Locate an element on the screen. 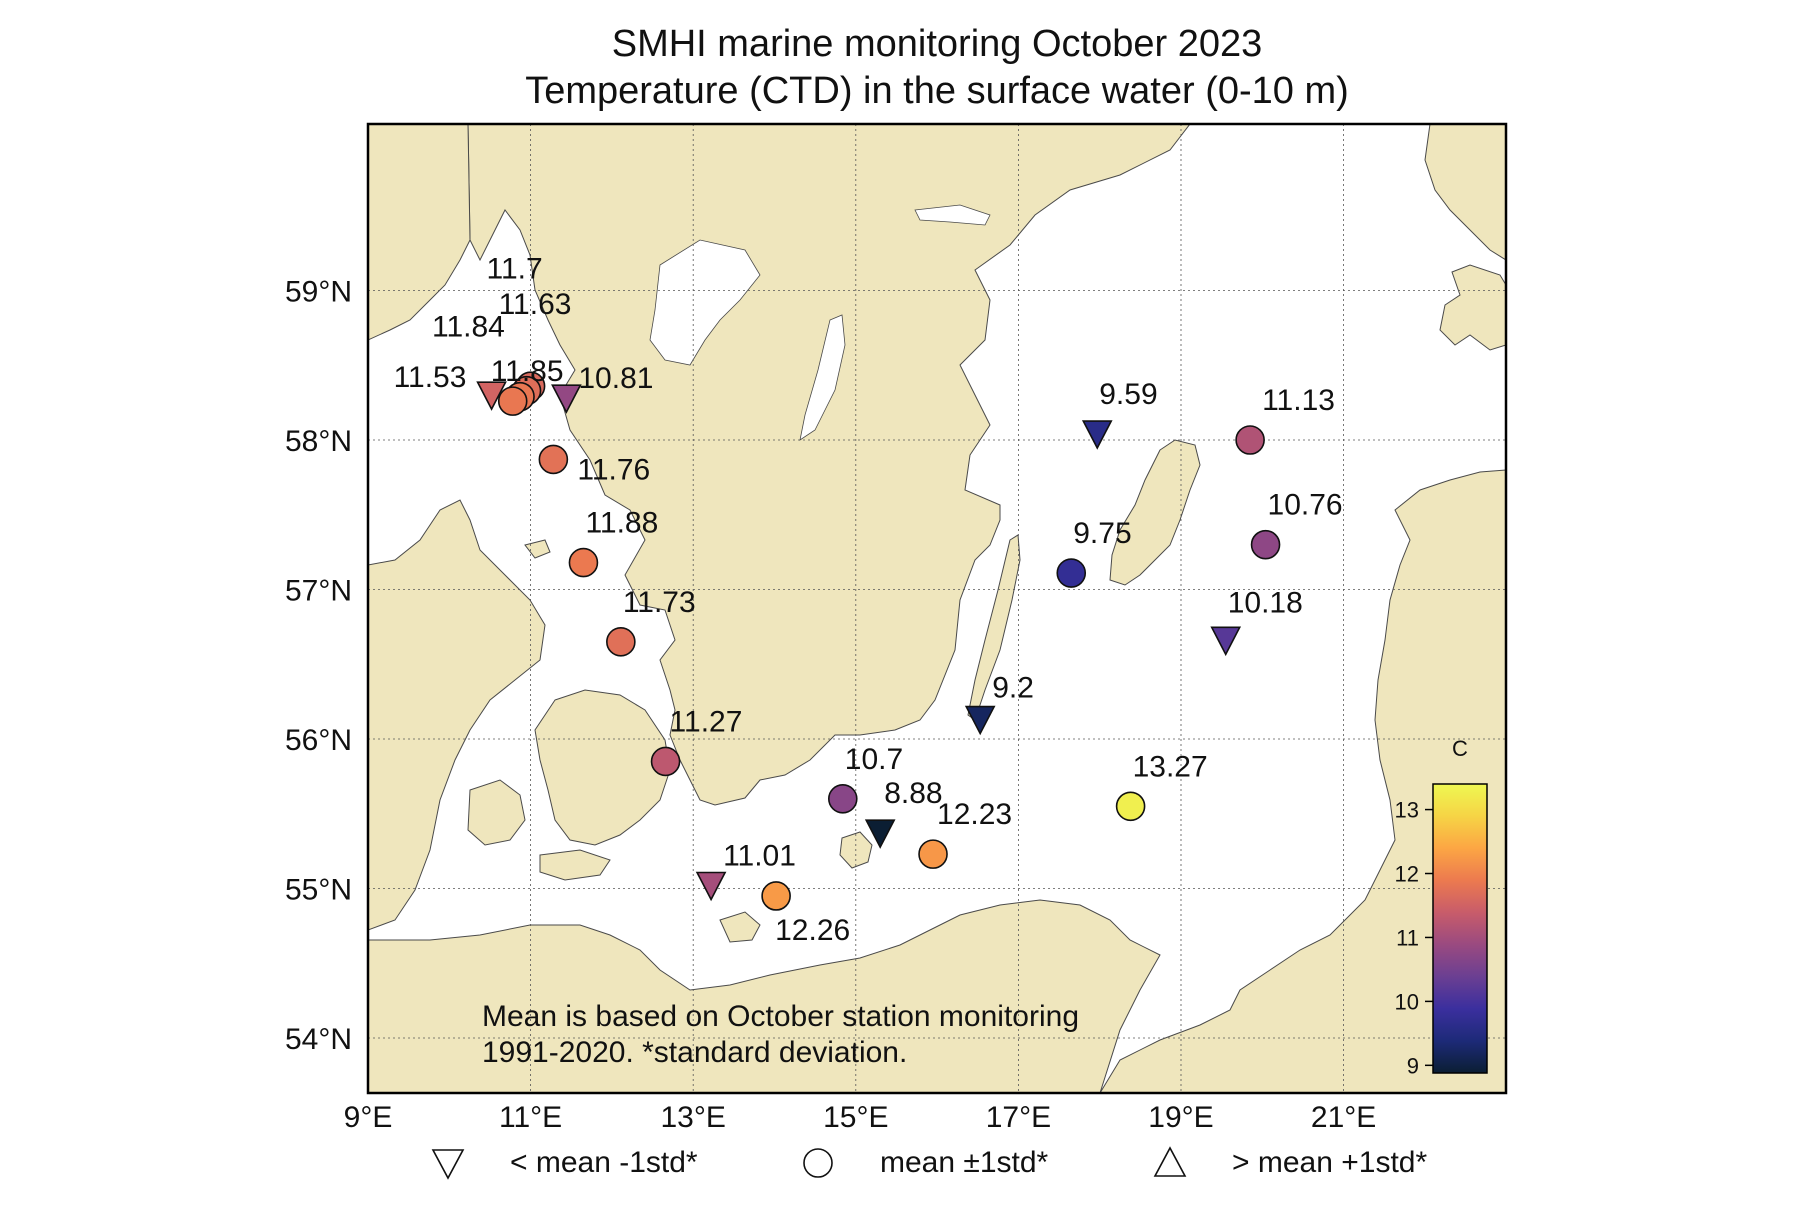  station-value-label: 10.76 is located at coordinates (1305, 505).